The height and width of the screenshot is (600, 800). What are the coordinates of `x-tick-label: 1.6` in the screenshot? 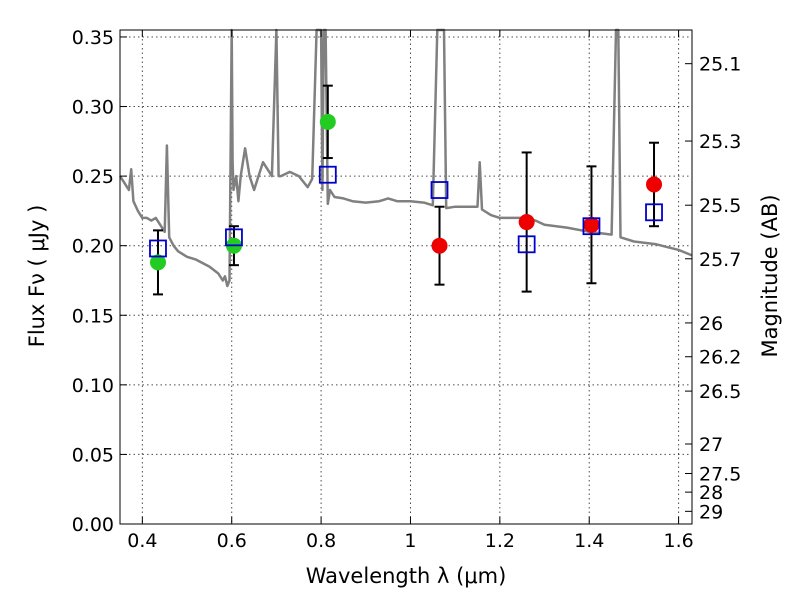 It's located at (678, 541).